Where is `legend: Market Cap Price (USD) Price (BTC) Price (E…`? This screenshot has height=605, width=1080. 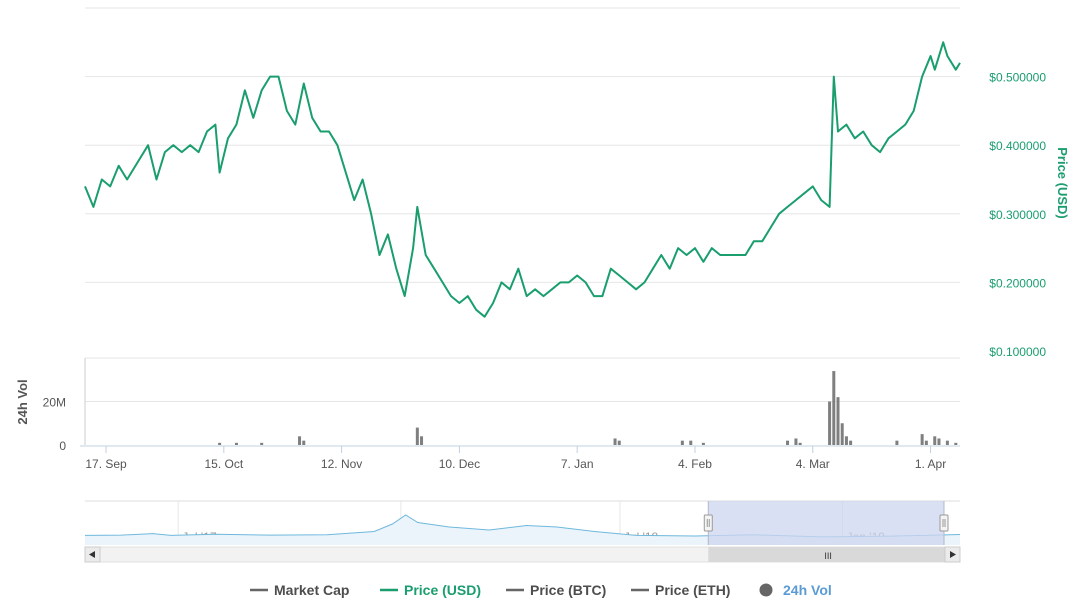 legend: Market Cap Price (USD) Price (BTC) Price (E… is located at coordinates (541, 590).